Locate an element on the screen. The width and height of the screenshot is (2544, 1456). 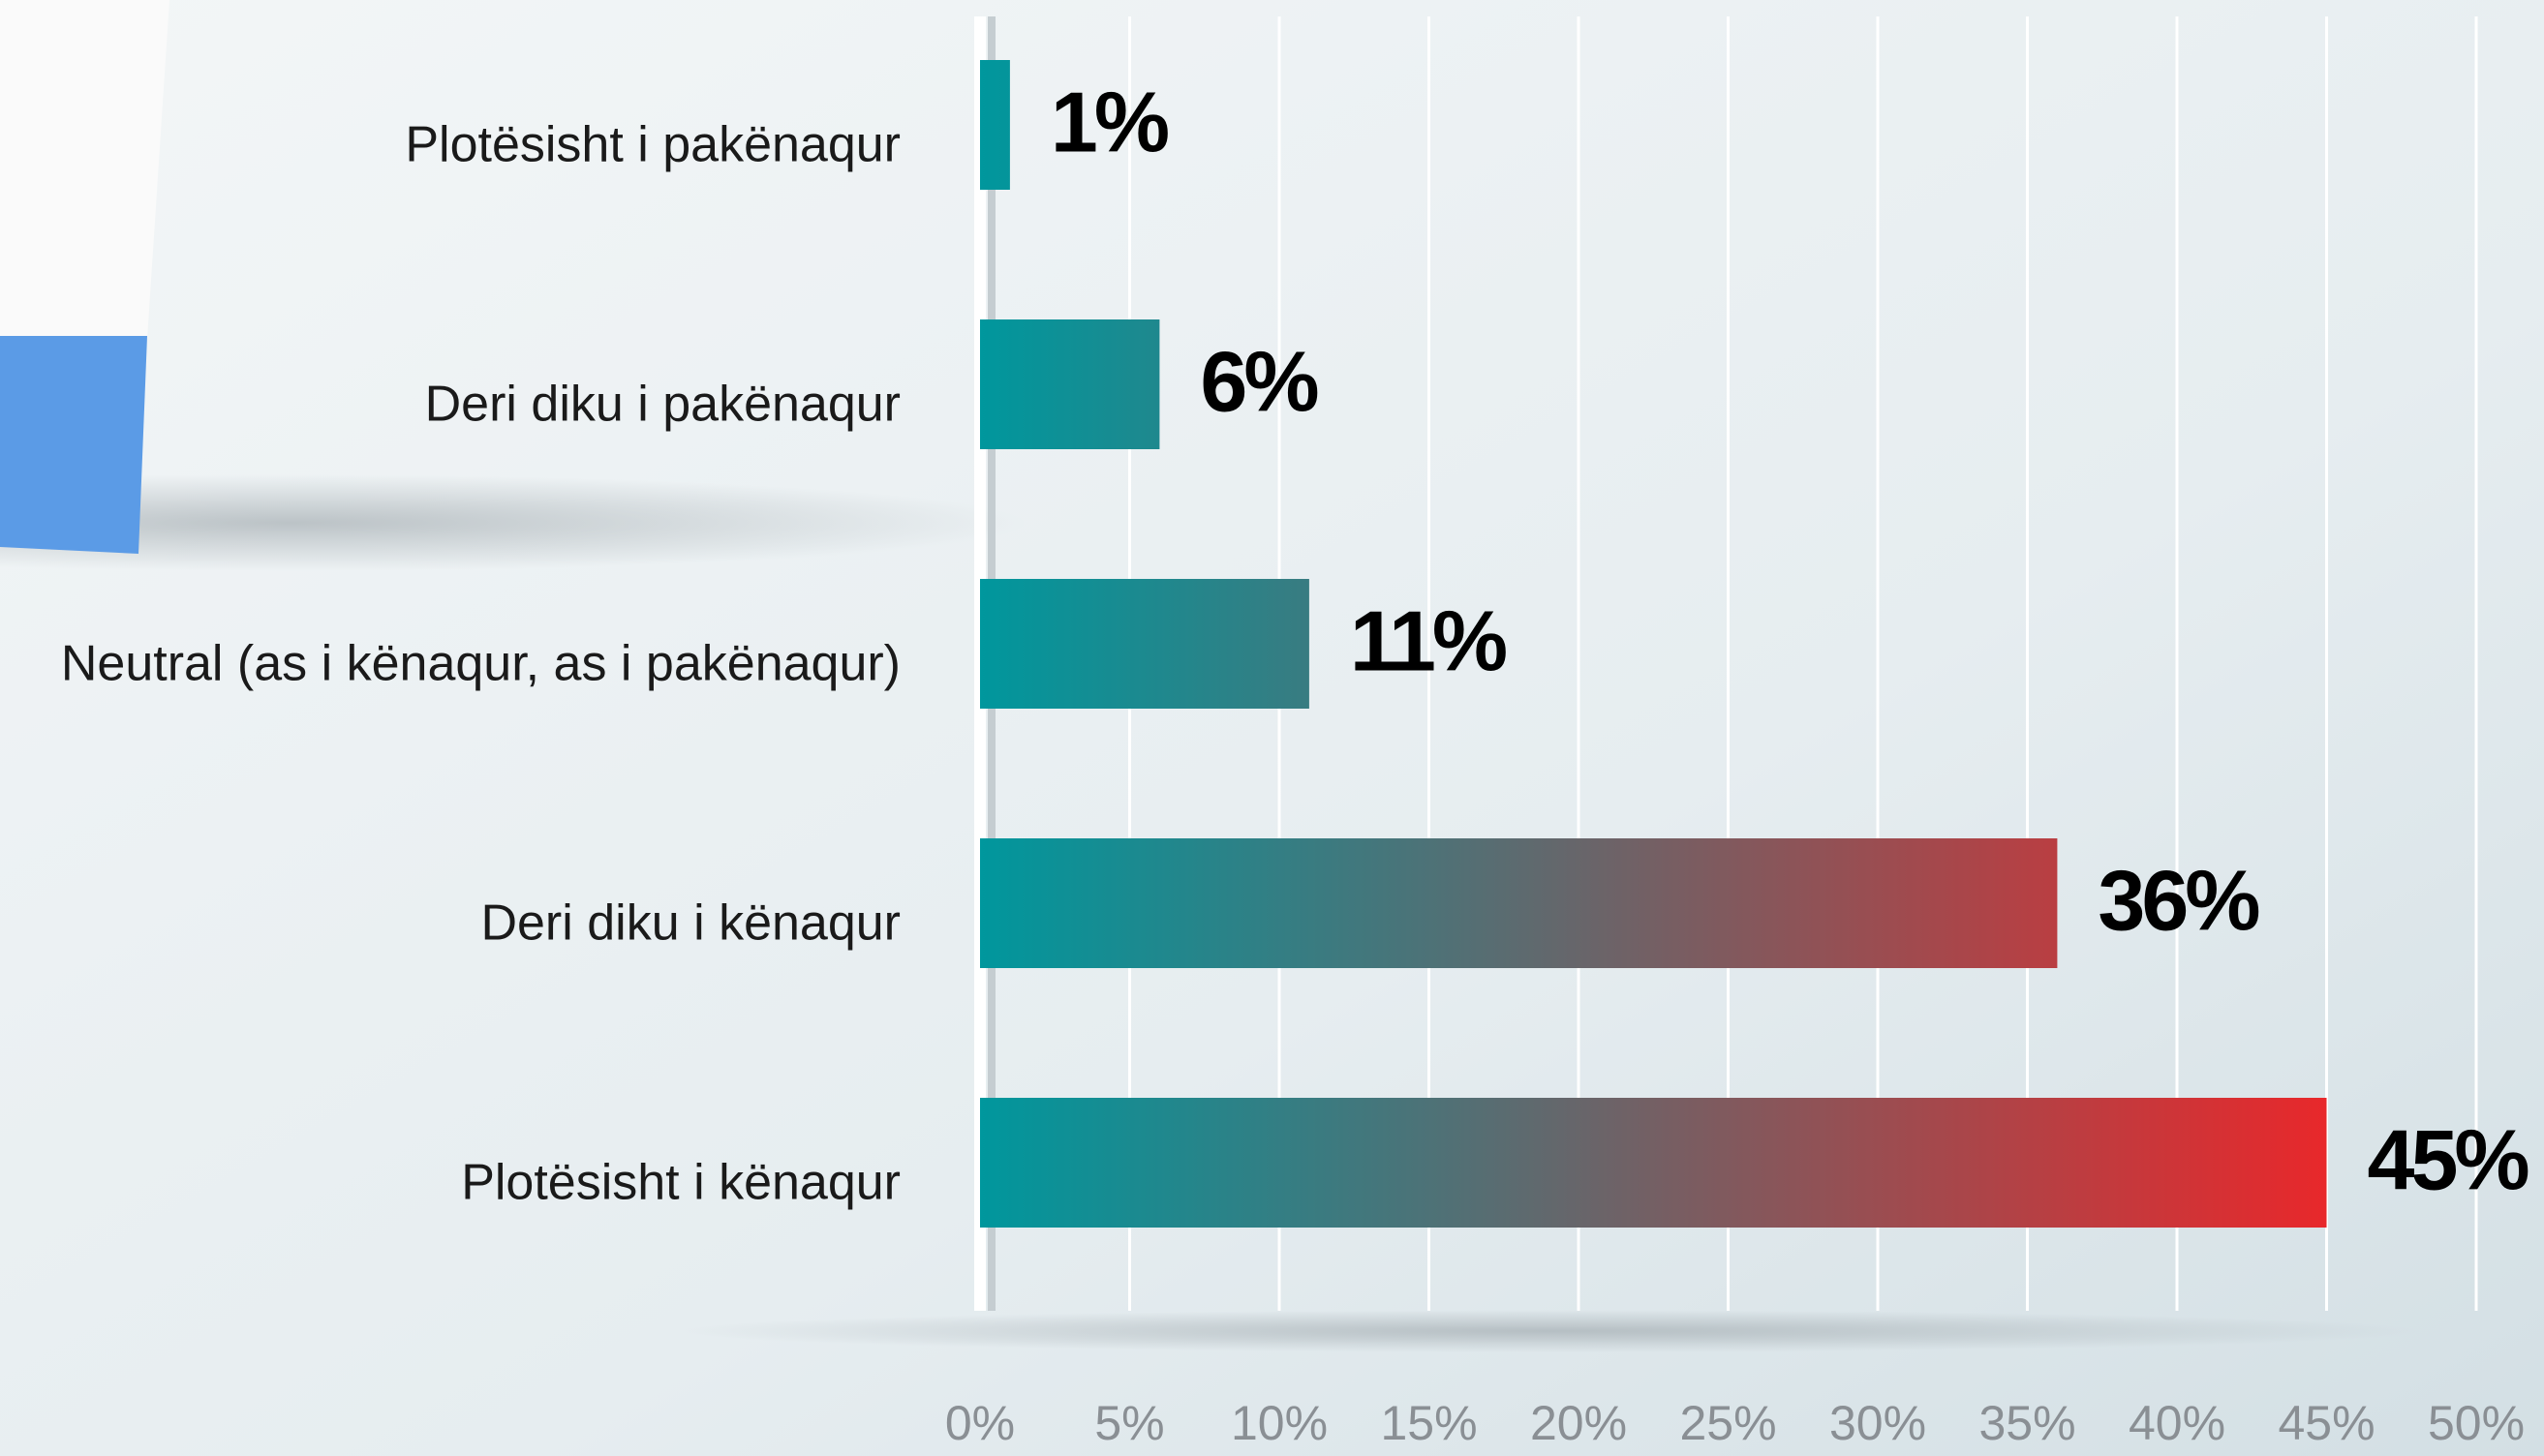
decor-paper is located at coordinates (84, 170).